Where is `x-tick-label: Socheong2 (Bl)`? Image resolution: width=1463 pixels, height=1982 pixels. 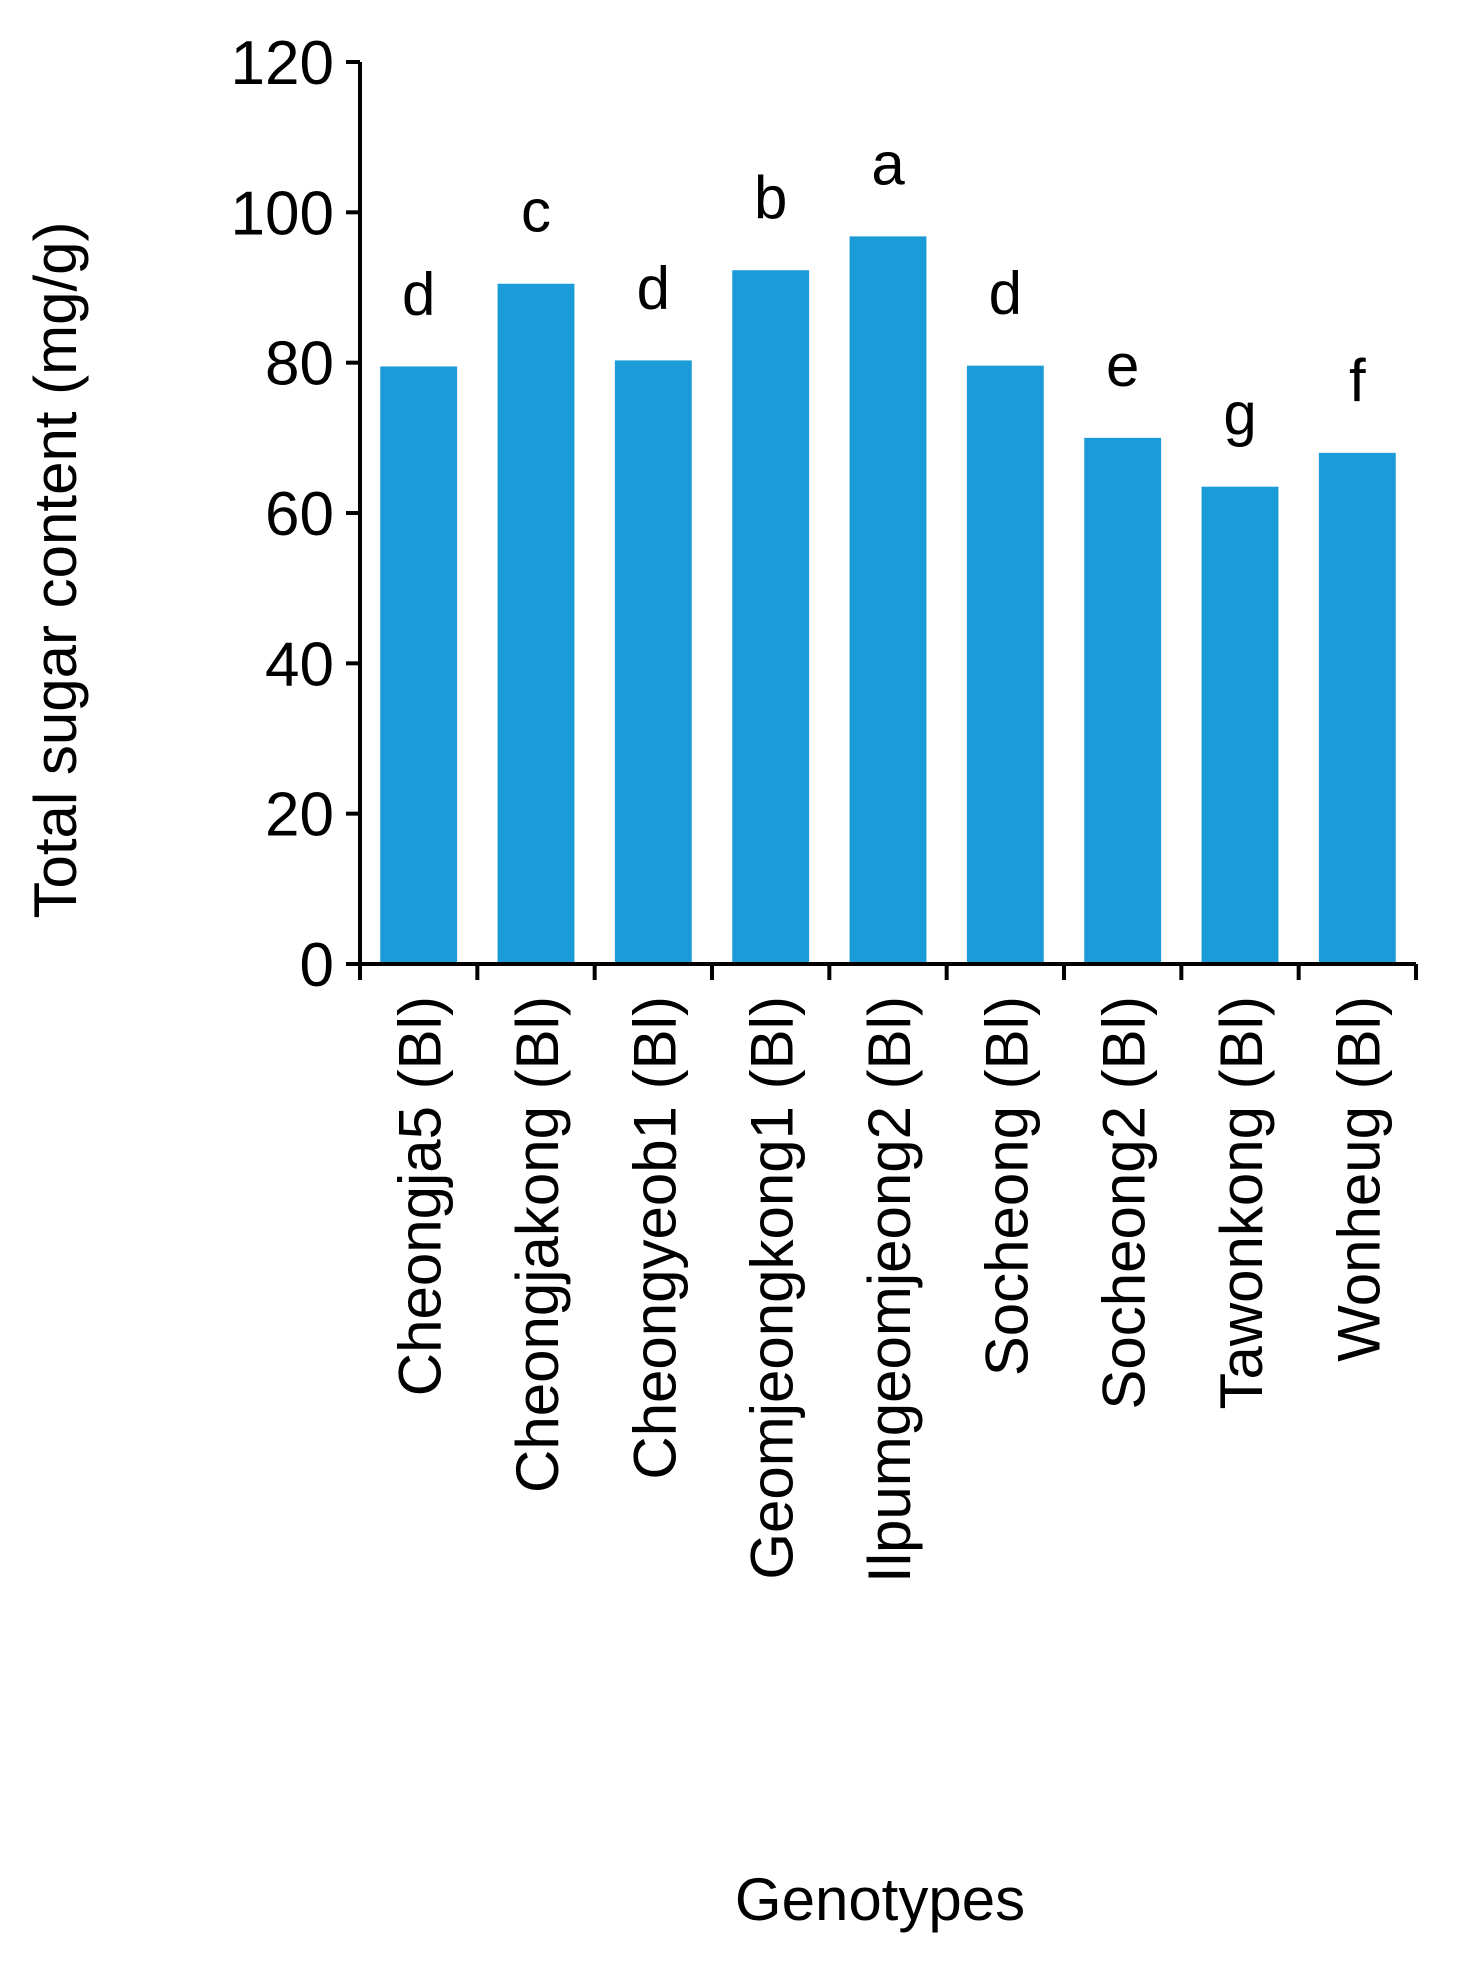
x-tick-label: Socheong2 (Bl) is located at coordinates (1124, 1203).